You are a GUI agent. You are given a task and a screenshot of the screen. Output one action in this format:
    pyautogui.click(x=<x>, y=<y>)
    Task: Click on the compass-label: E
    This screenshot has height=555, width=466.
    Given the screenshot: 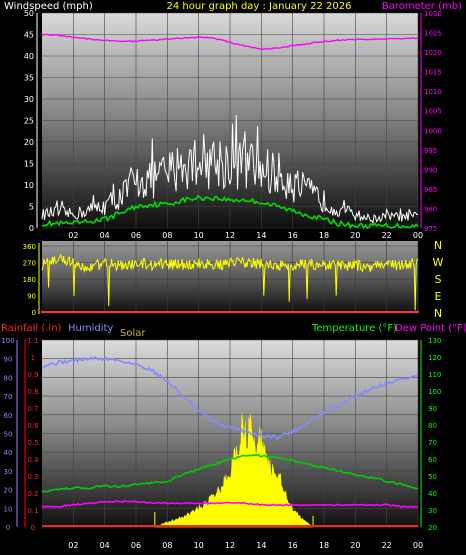 What is the action you would take?
    pyautogui.click(x=438, y=296)
    